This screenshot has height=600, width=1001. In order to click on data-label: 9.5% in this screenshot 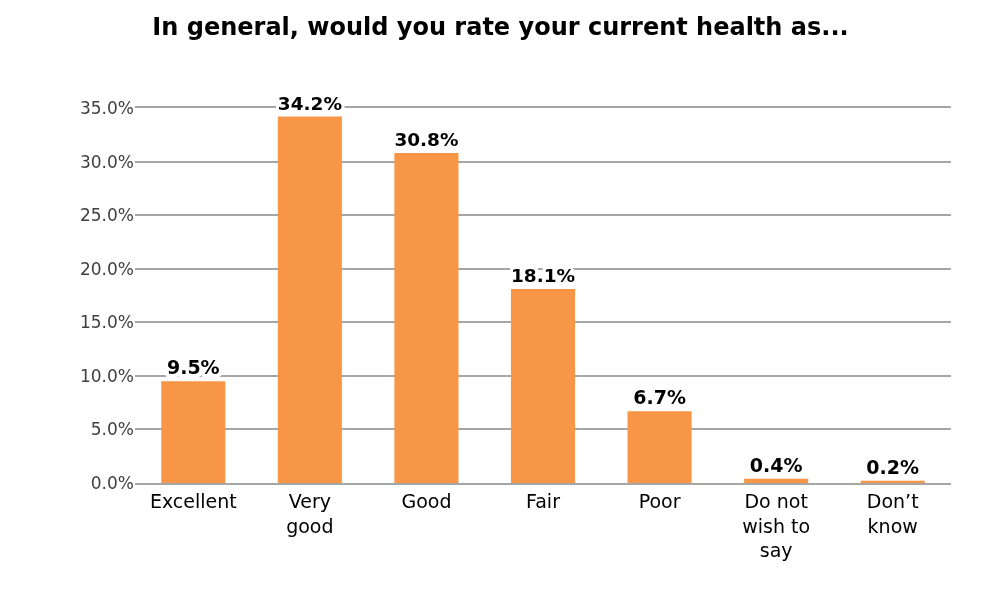, I will do `click(193, 367)`.